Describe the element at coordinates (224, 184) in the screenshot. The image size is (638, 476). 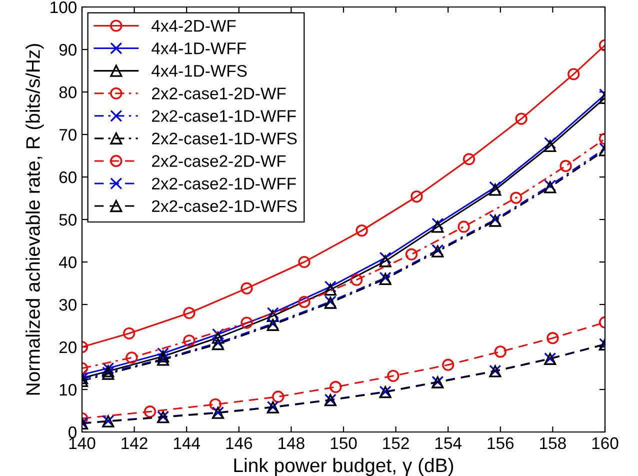
I see `legend-label: 2x2-case2-1D-WFF` at that location.